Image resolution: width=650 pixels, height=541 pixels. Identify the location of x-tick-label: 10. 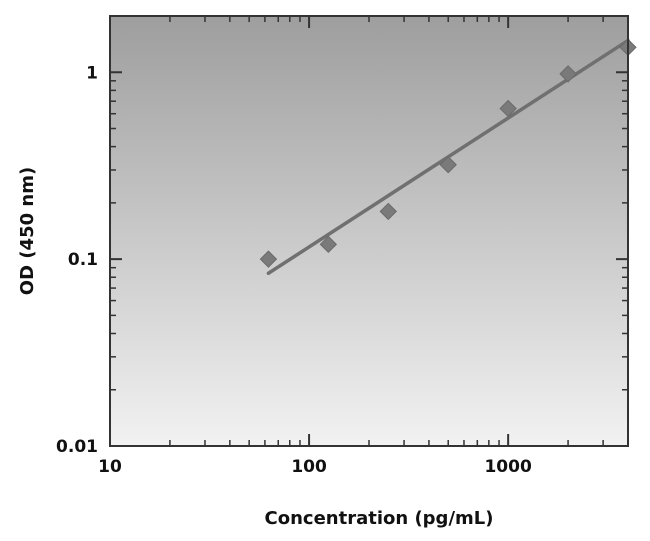
(110, 467).